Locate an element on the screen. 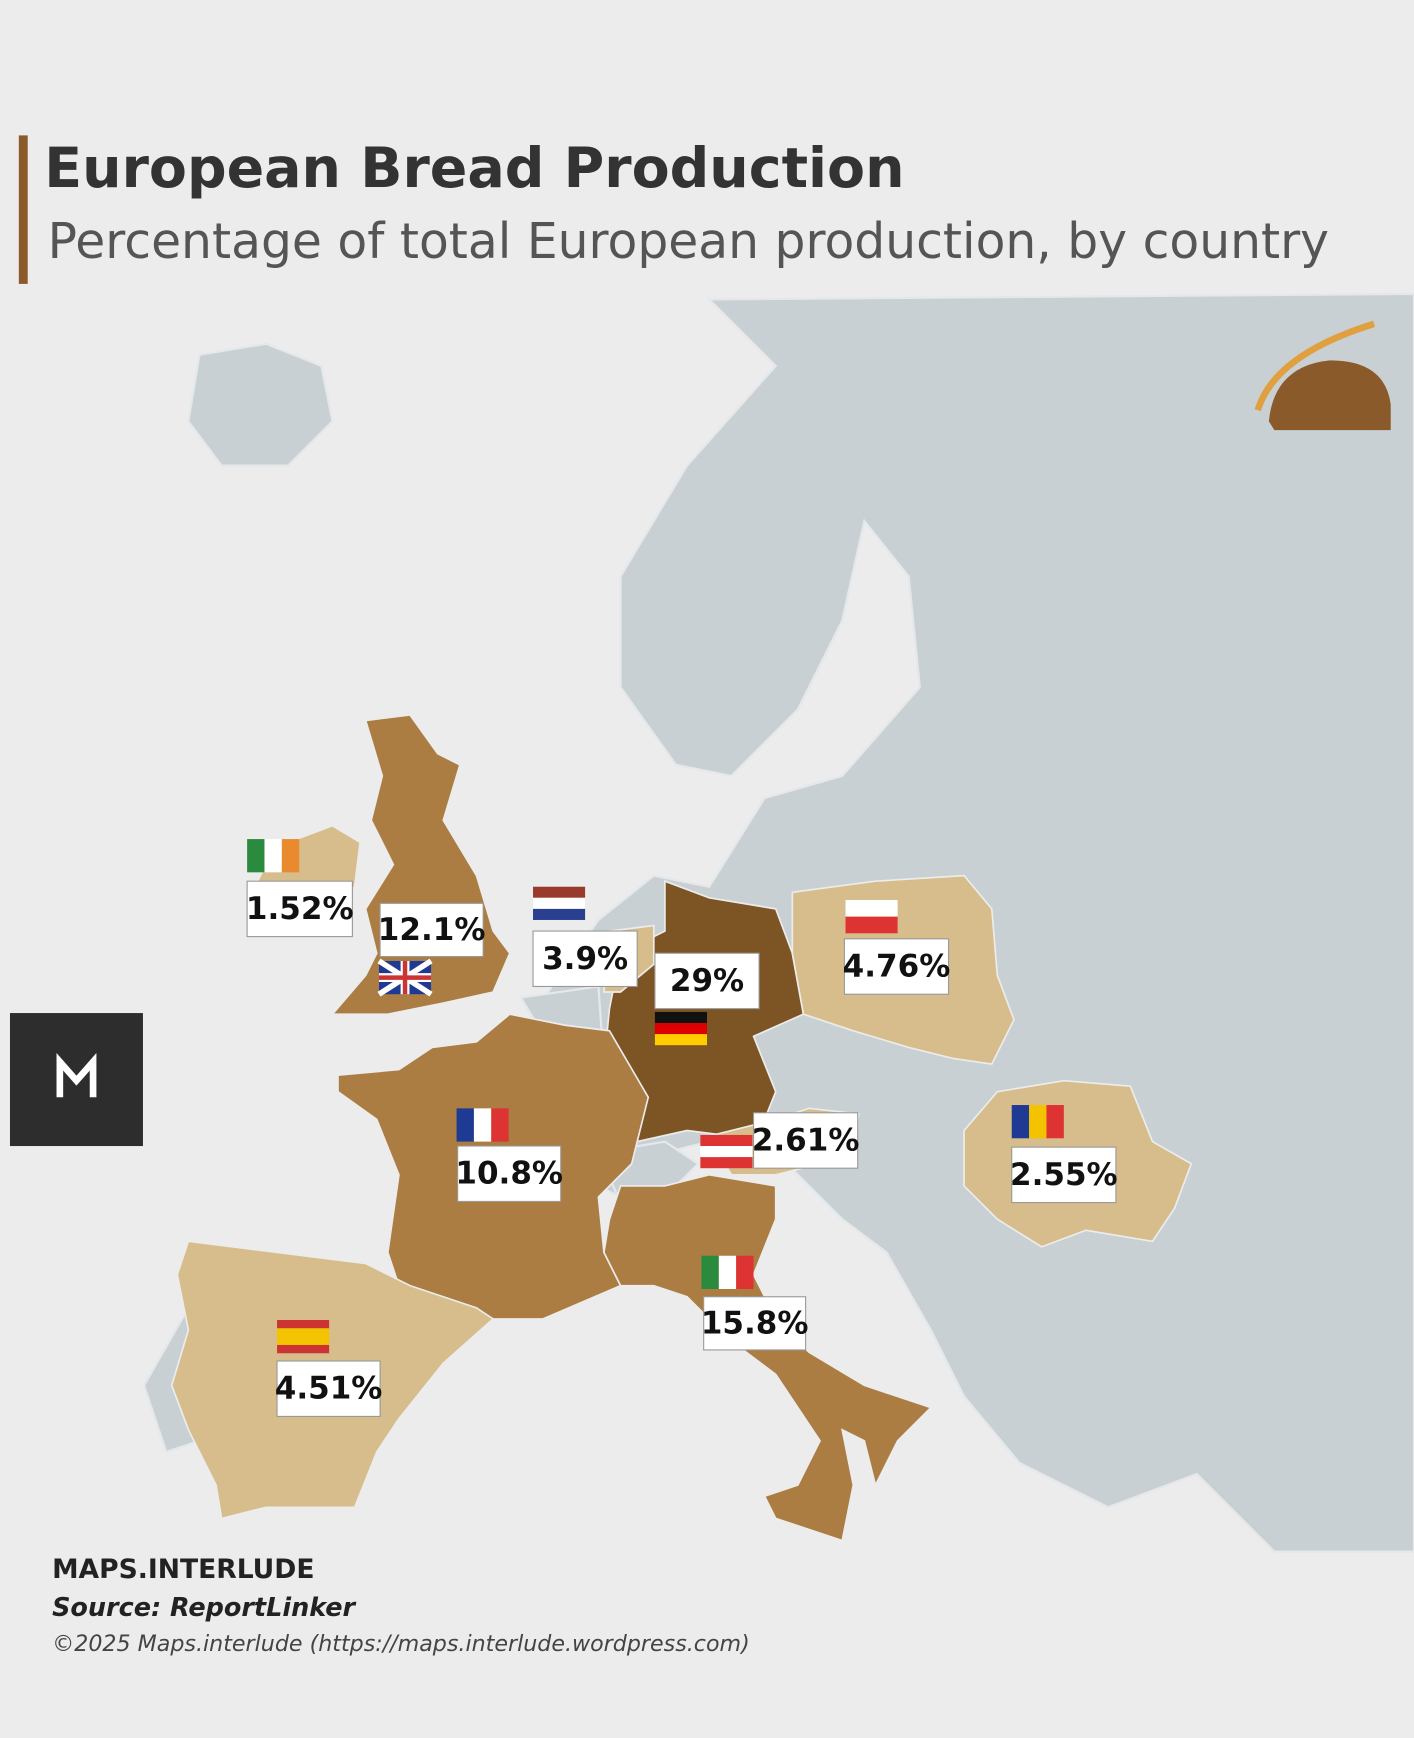 This screenshot has height=1738, width=1414. logo is located at coordinates (76, 1080).